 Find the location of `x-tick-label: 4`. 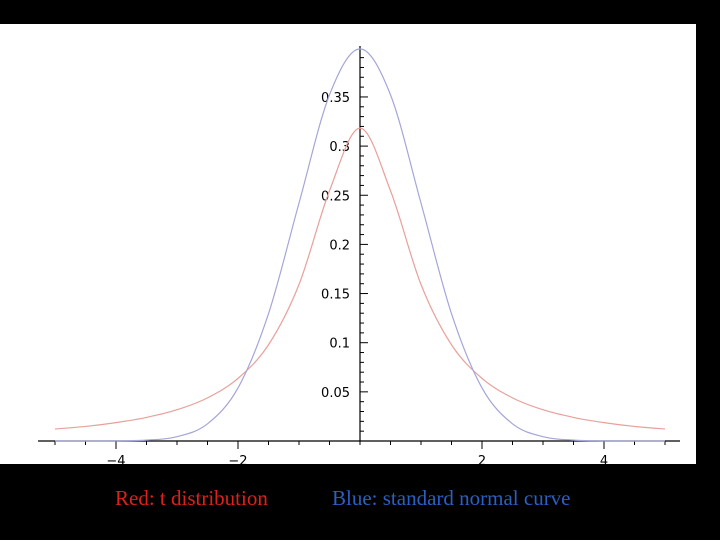

x-tick-label: 4 is located at coordinates (604, 459).